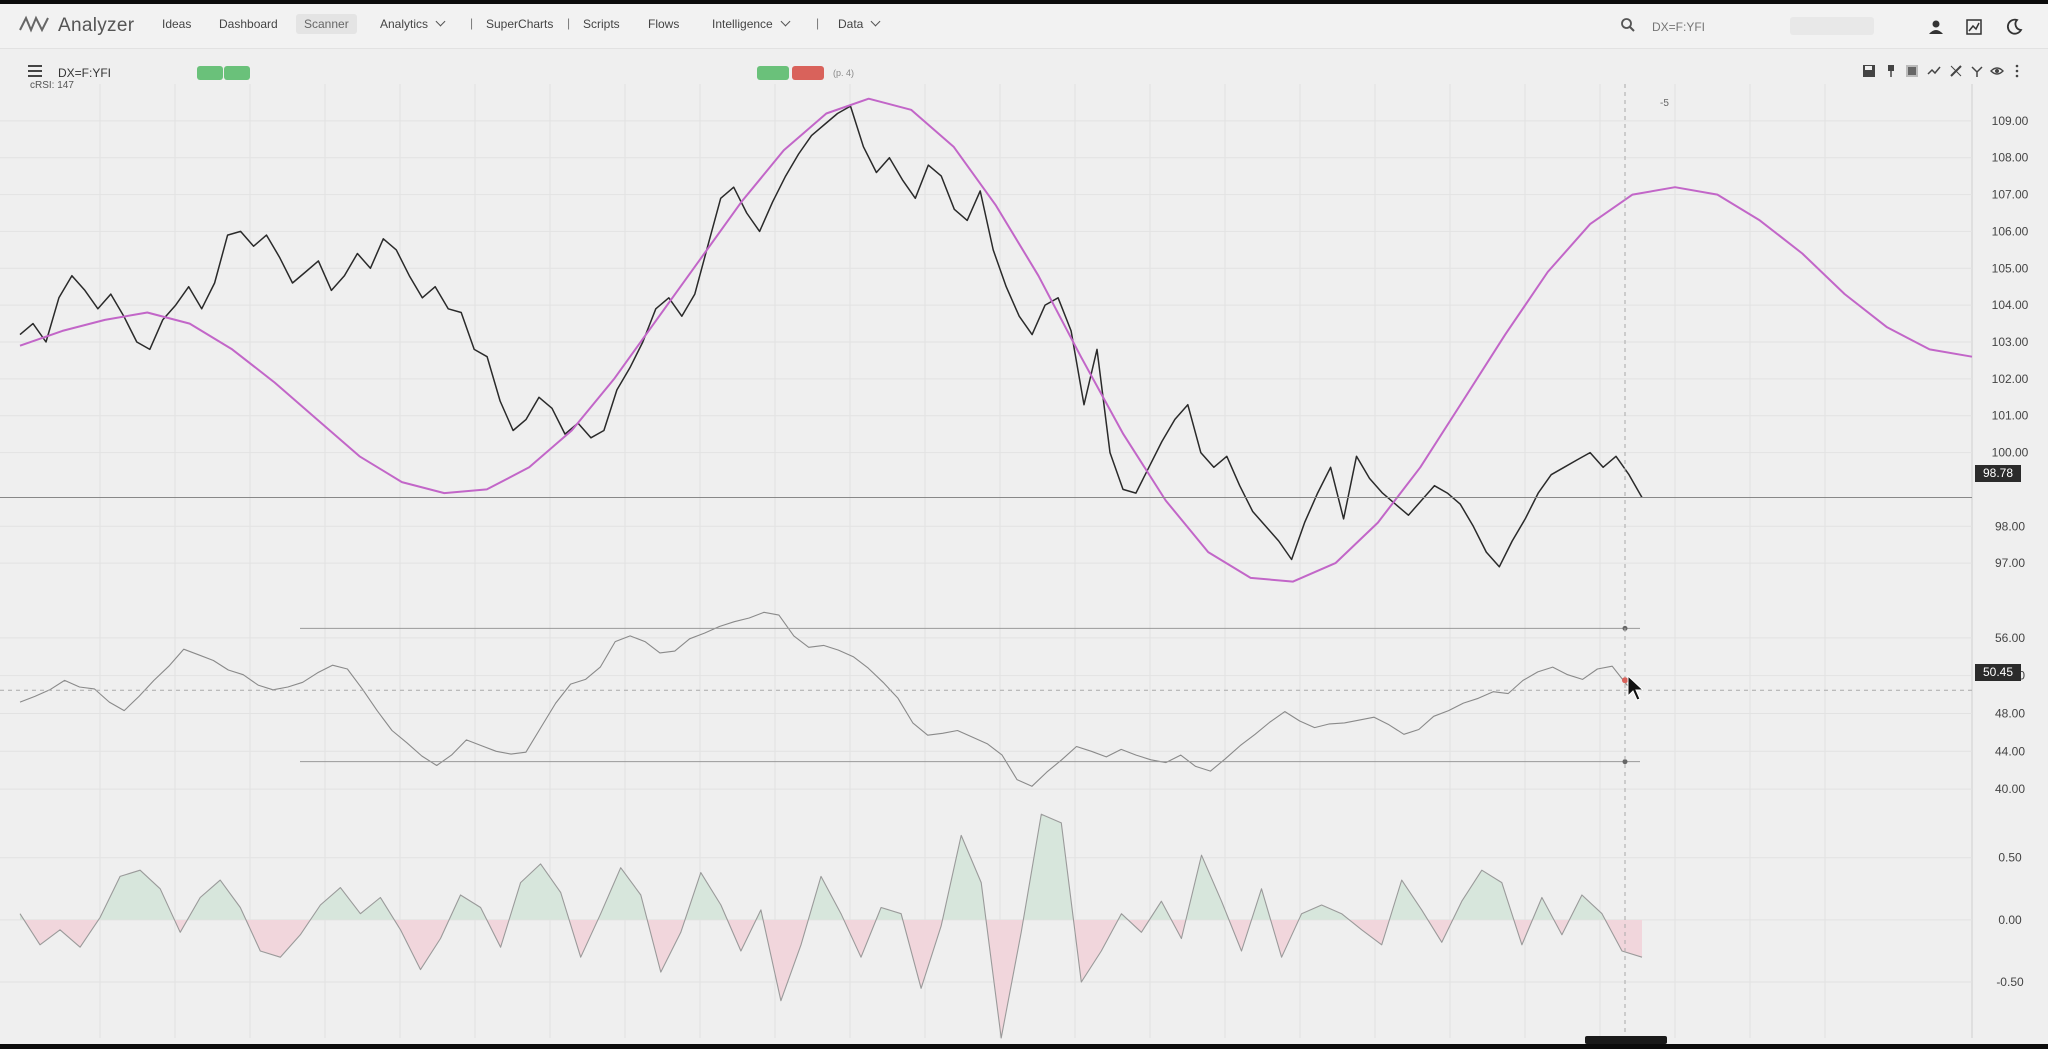  Describe the element at coordinates (813, 867) in the screenshot. I see `oscillator-positive-area` at that location.